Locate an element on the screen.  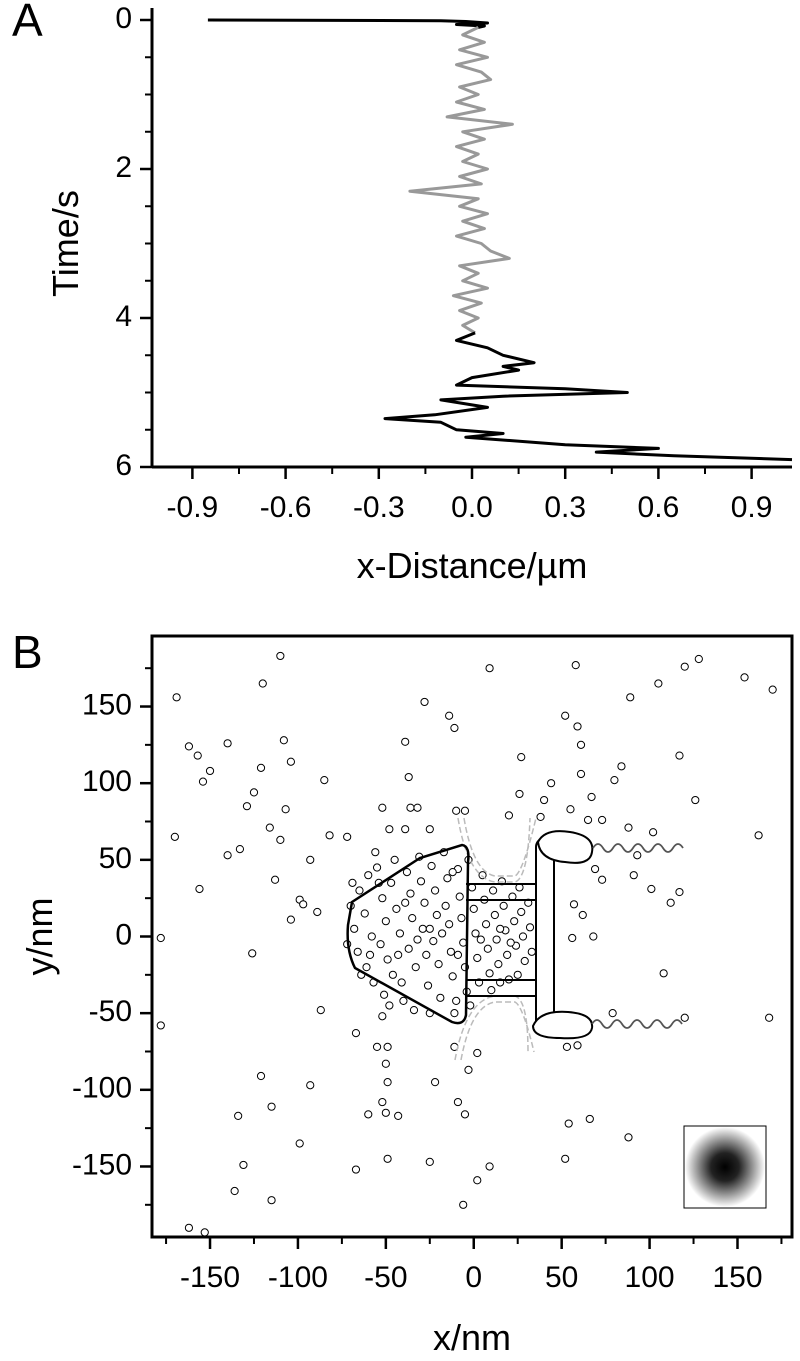
x-tick-label: -0.3 is located at coordinates (379, 507).